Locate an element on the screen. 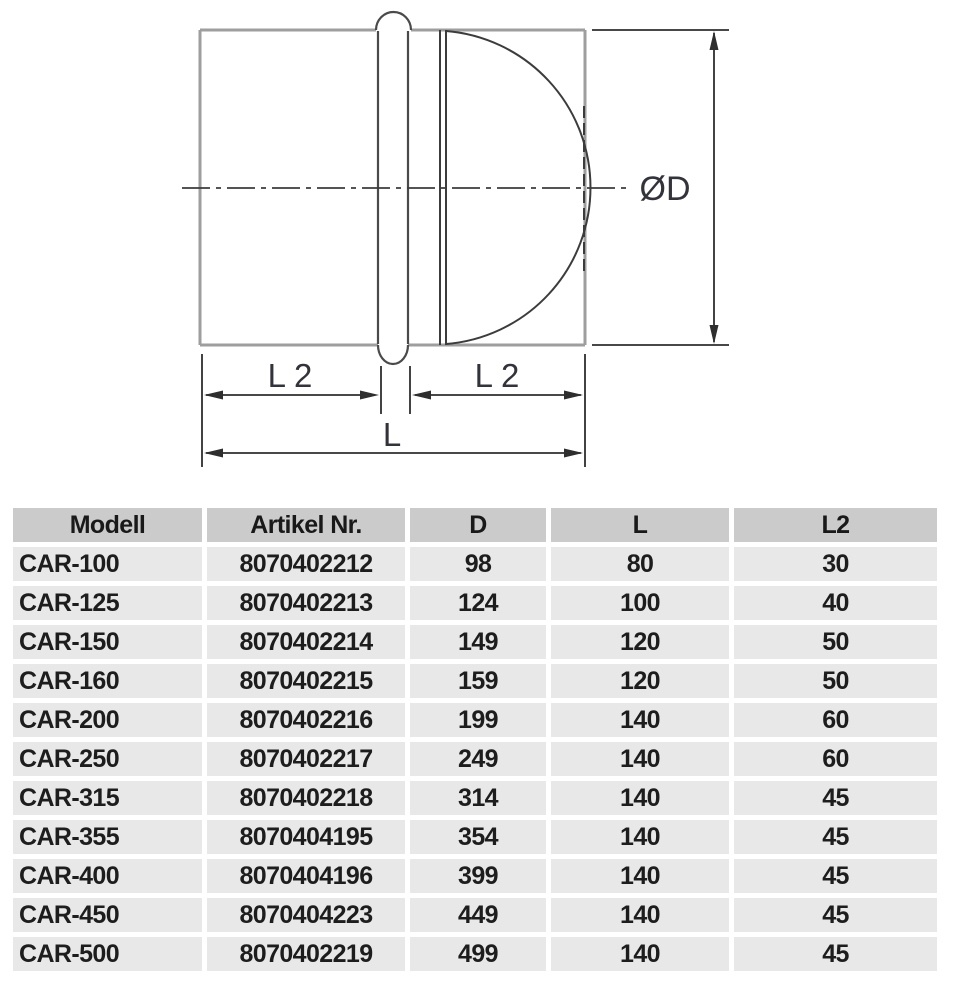 The width and height of the screenshot is (966, 1000). table-row: CAR-315 8070402218 314 140 45 is located at coordinates (475, 798).